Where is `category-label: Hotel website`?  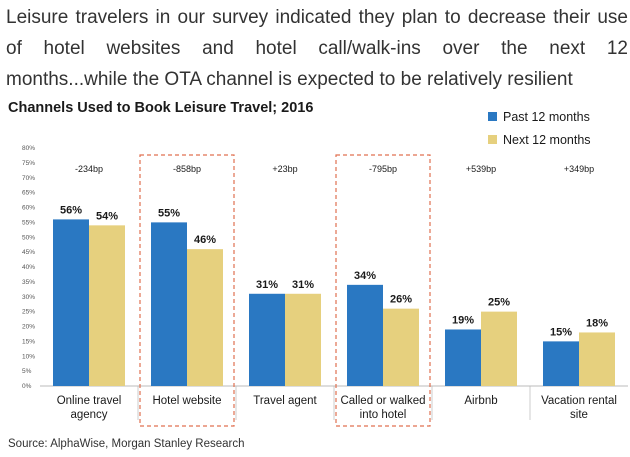 category-label: Hotel website is located at coordinates (186, 401).